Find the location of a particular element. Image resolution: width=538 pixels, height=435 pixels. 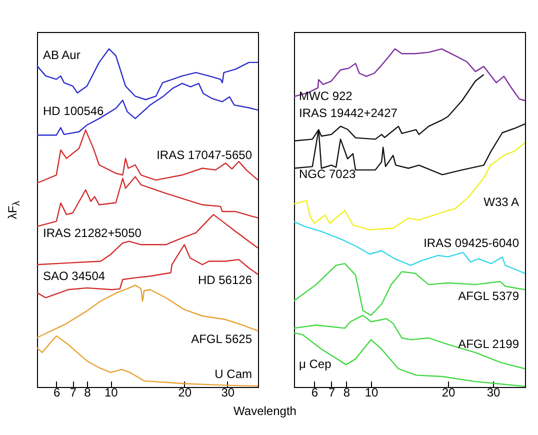

series-label: AFGL 5379 is located at coordinates (489, 296).